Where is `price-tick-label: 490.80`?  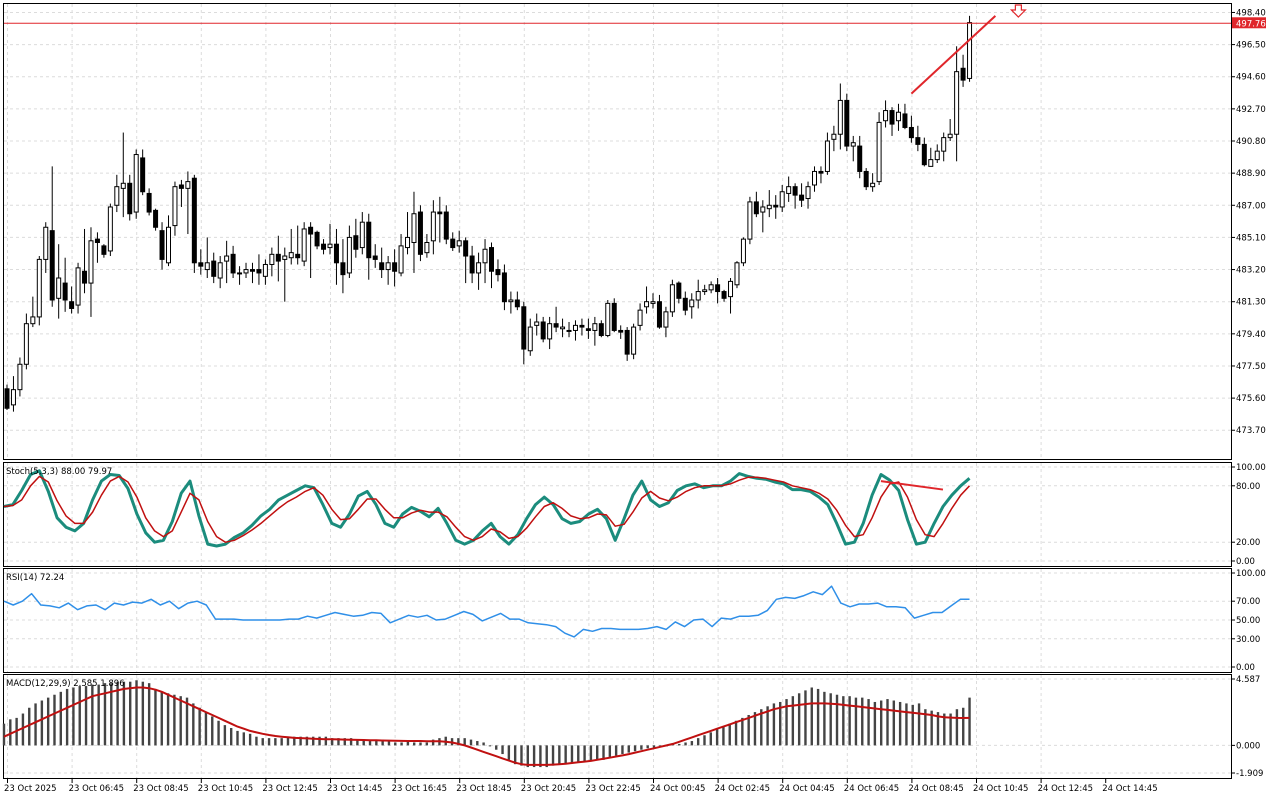
price-tick-label: 490.80 is located at coordinates (1251, 142).